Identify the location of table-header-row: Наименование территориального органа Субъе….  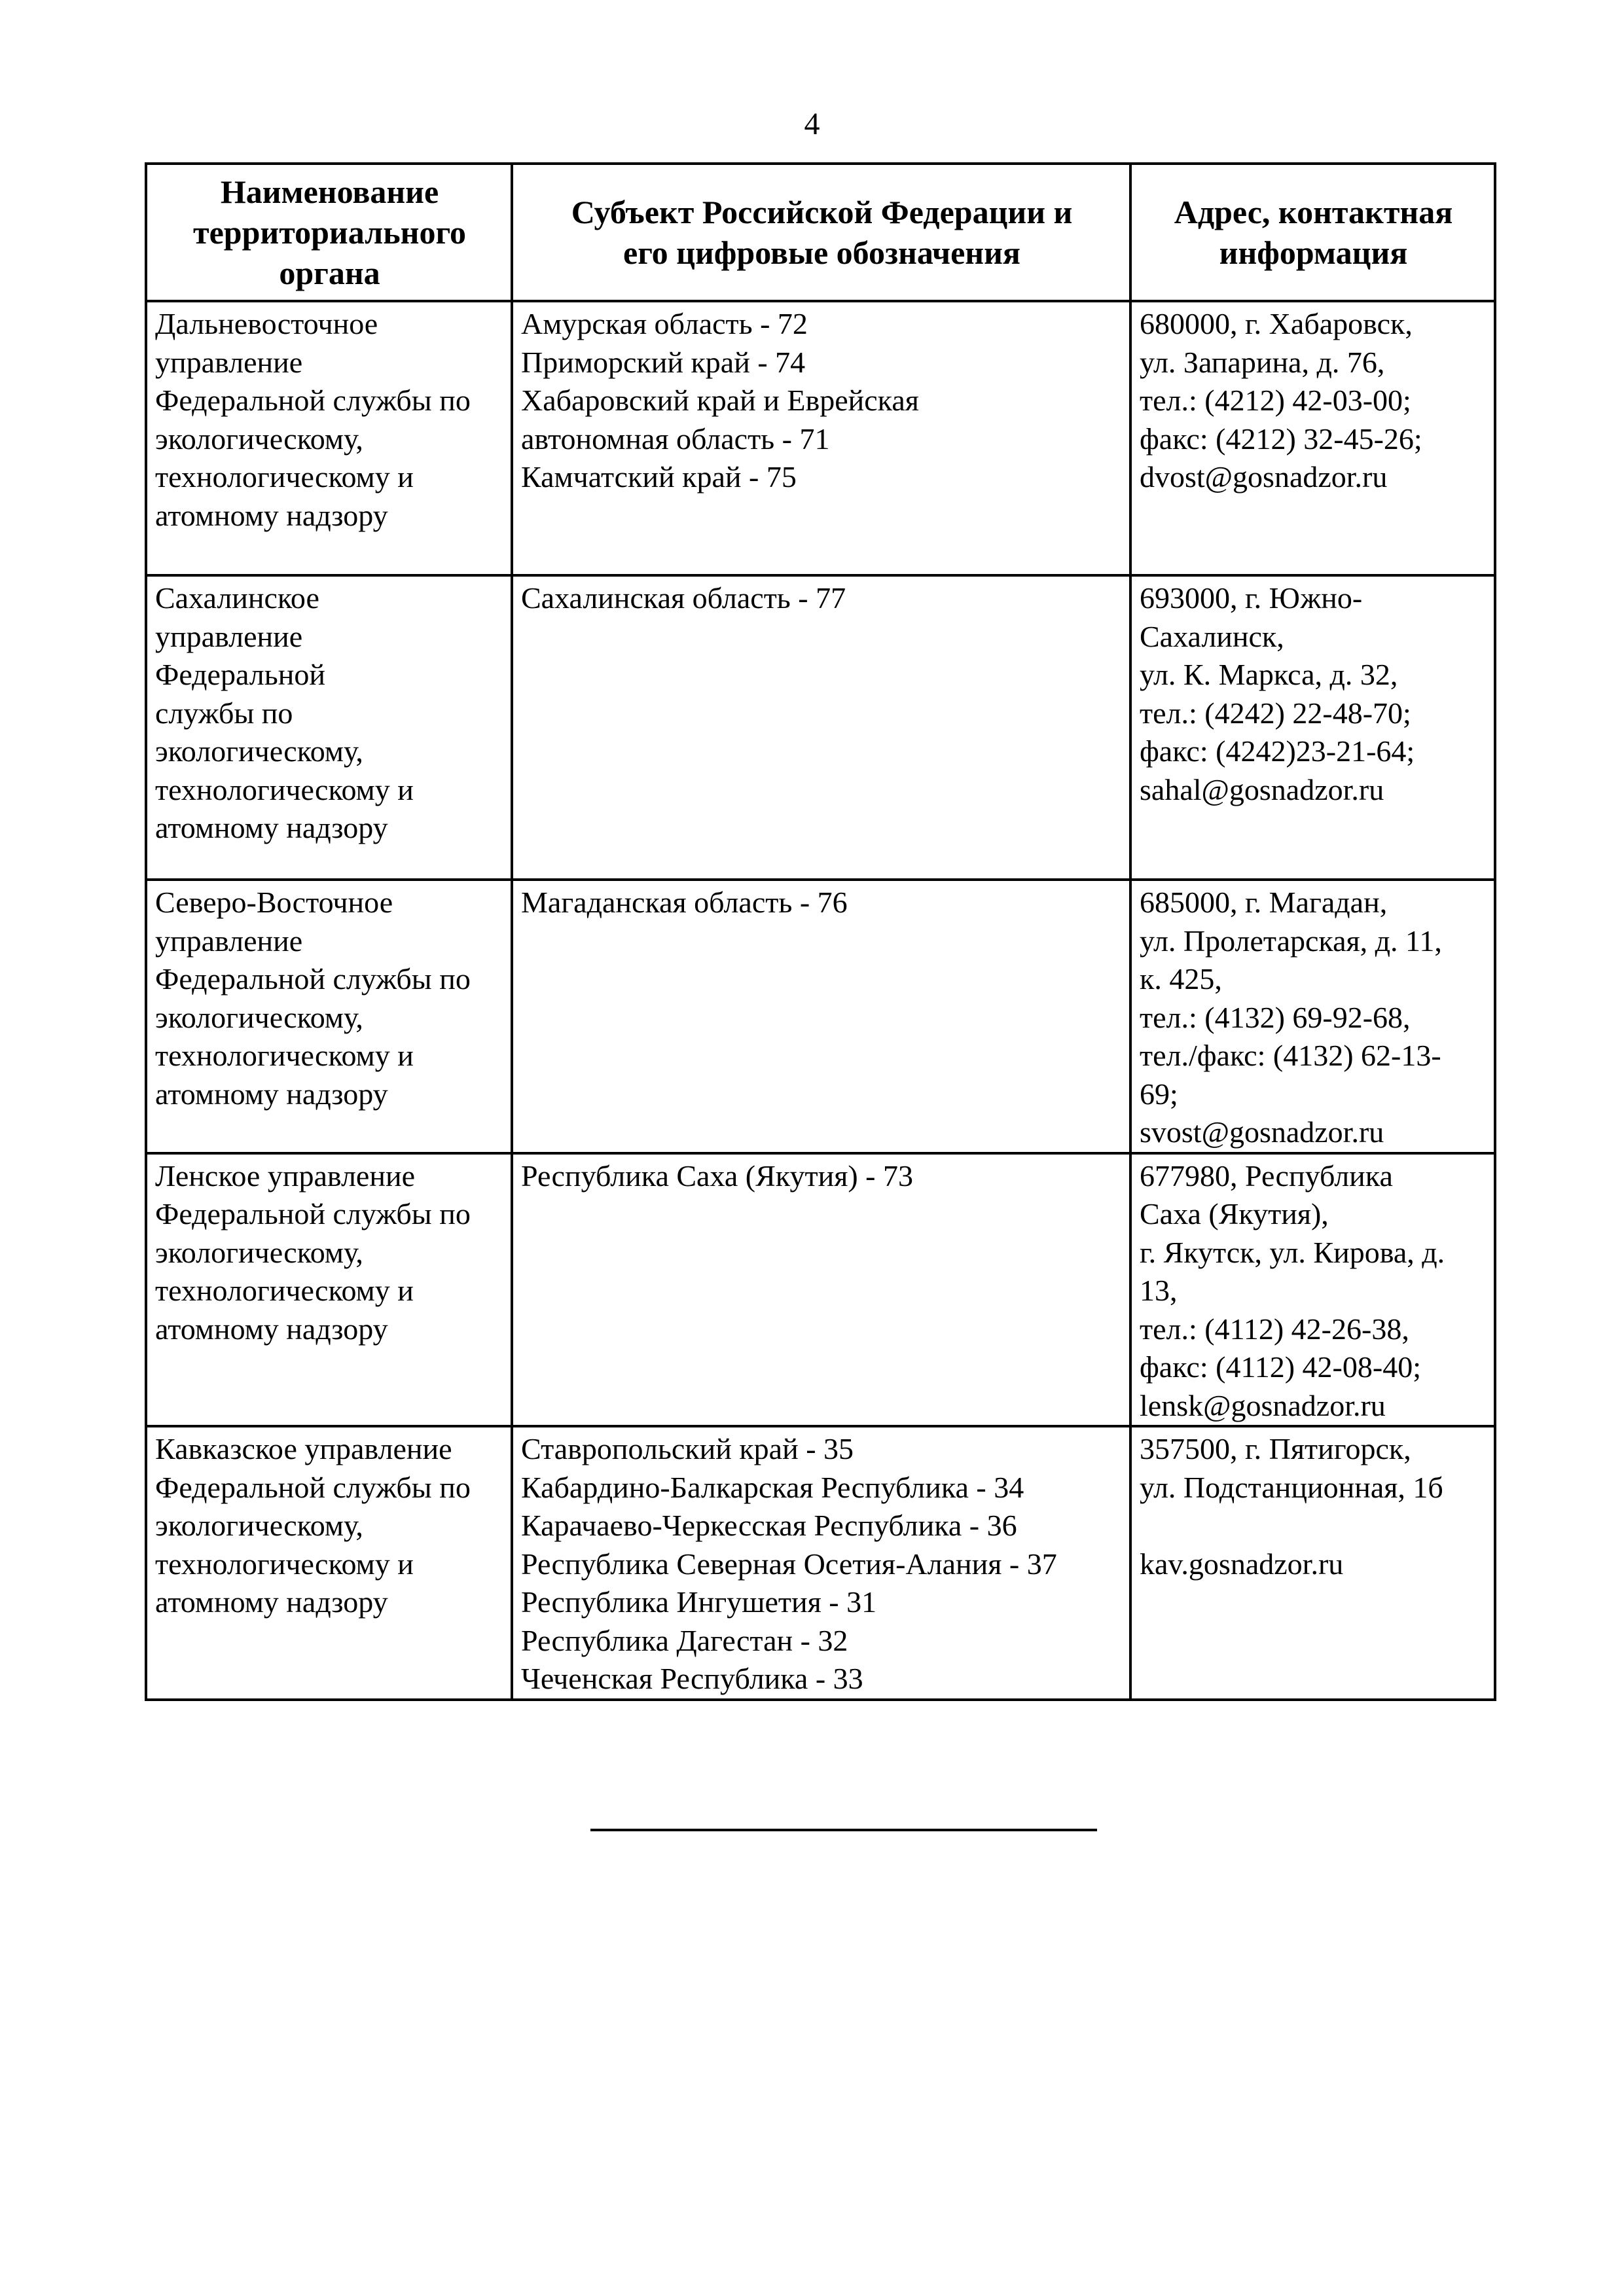
(820, 232).